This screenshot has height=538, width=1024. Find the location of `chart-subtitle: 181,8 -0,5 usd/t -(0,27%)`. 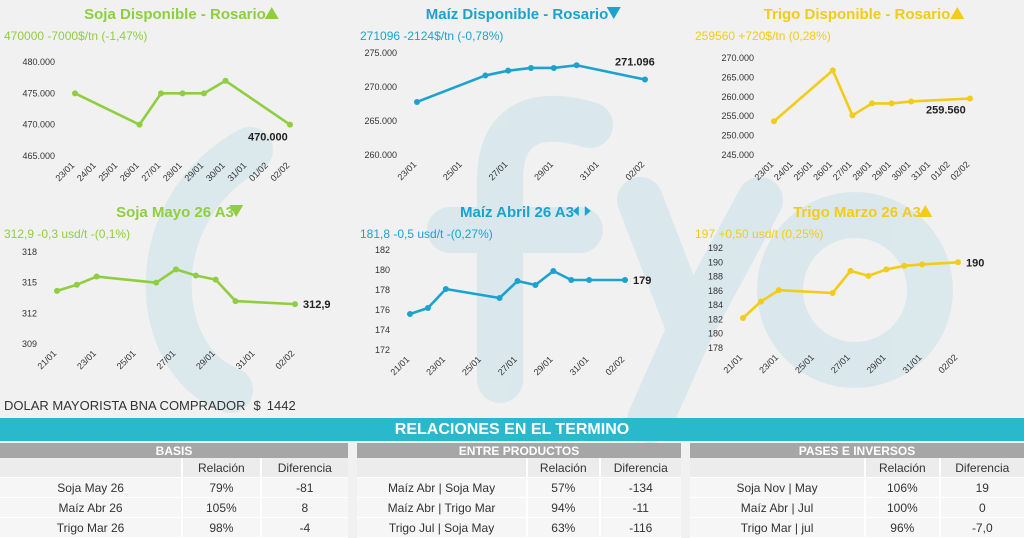

chart-subtitle: 181,8 -0,5 usd/t -(0,27%) is located at coordinates (426, 234).